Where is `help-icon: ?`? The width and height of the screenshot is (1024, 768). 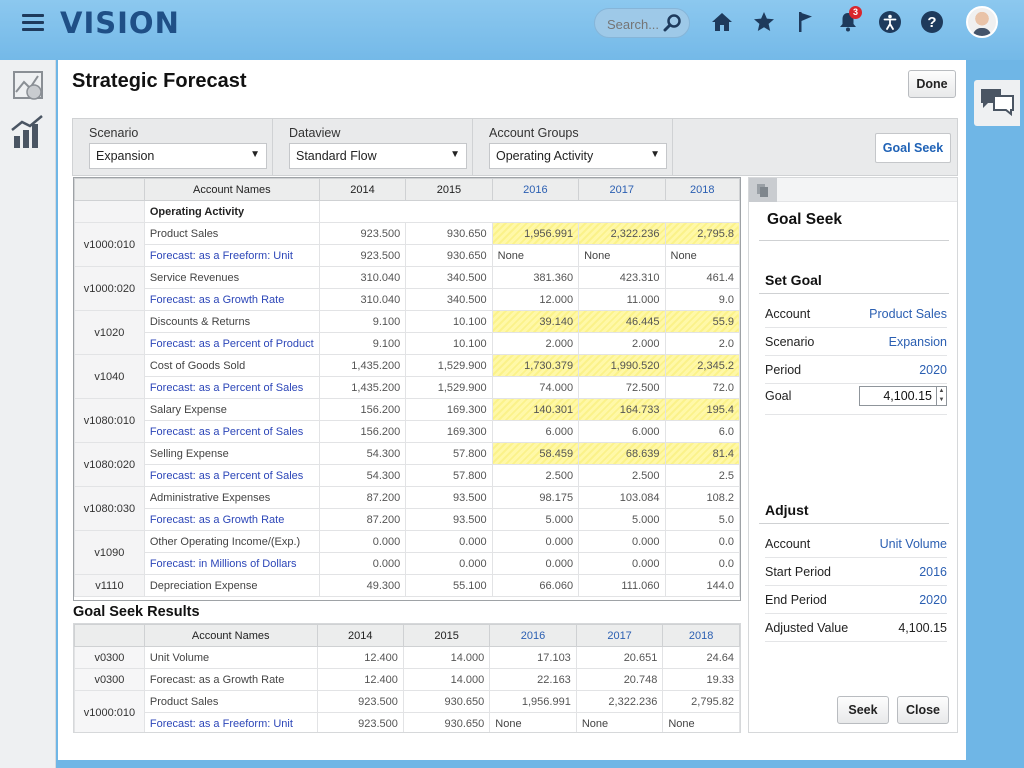
help-icon: ? is located at coordinates (932, 22).